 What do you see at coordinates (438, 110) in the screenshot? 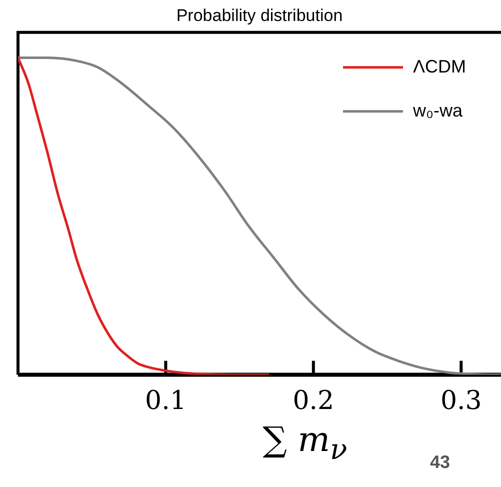
I see `legend-label: w₀-wa` at bounding box center [438, 110].